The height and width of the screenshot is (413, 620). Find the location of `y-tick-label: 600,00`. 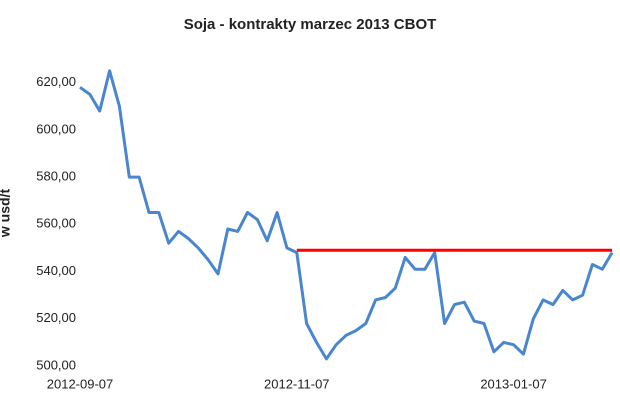

y-tick-label: 600,00 is located at coordinates (56, 128).